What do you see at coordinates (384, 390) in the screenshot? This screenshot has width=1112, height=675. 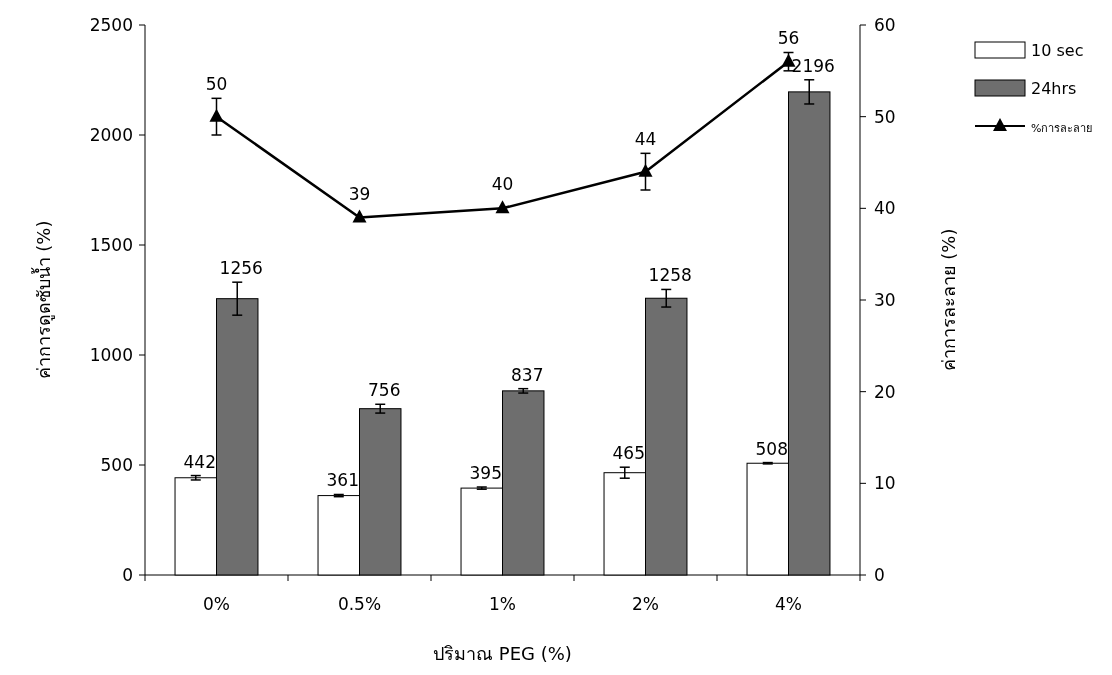 I see `data-label: 756` at bounding box center [384, 390].